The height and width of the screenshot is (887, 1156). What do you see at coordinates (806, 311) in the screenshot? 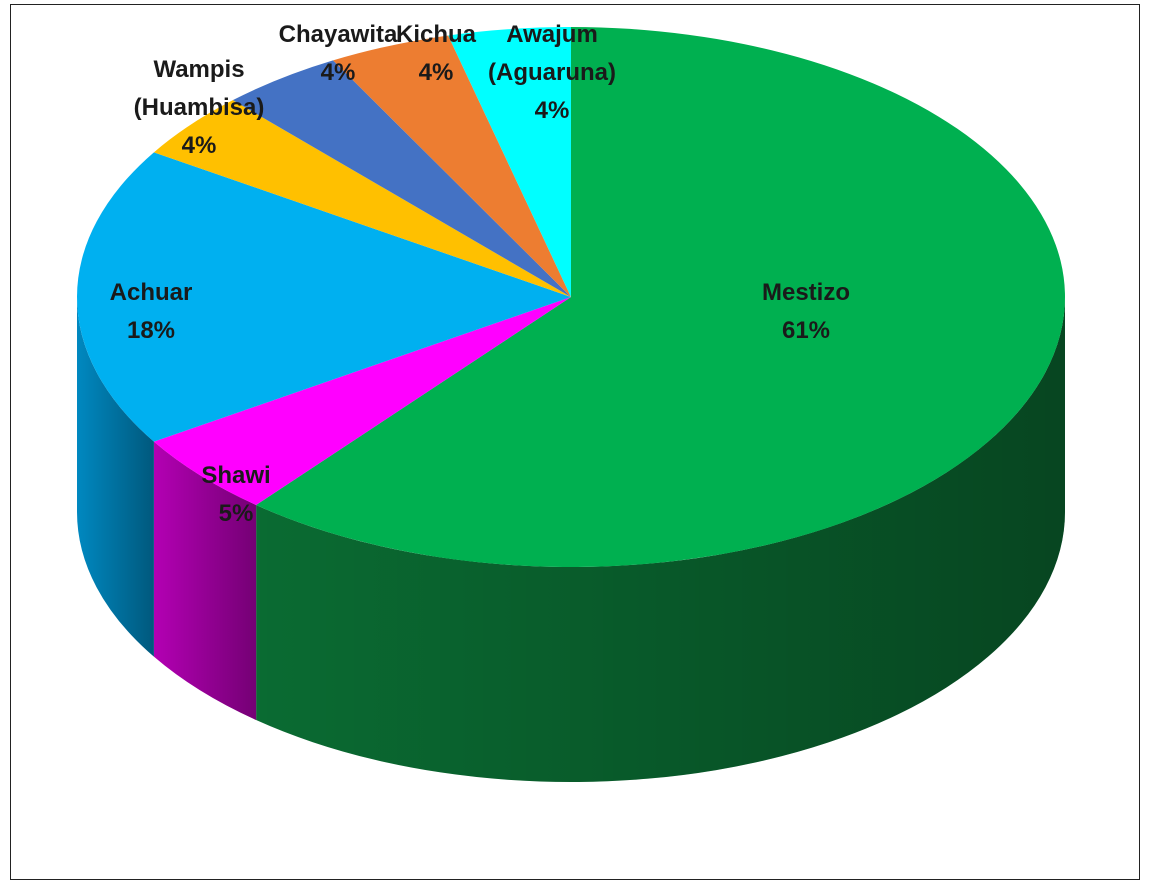
I see `data-label-mestizo: Mestizo 61%` at bounding box center [806, 311].